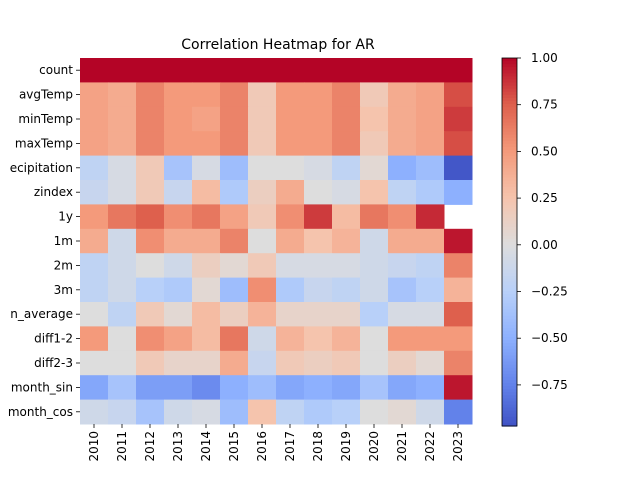  What do you see at coordinates (549, 292) in the screenshot?
I see `colorbar-tick-label: −0.25` at bounding box center [549, 292].